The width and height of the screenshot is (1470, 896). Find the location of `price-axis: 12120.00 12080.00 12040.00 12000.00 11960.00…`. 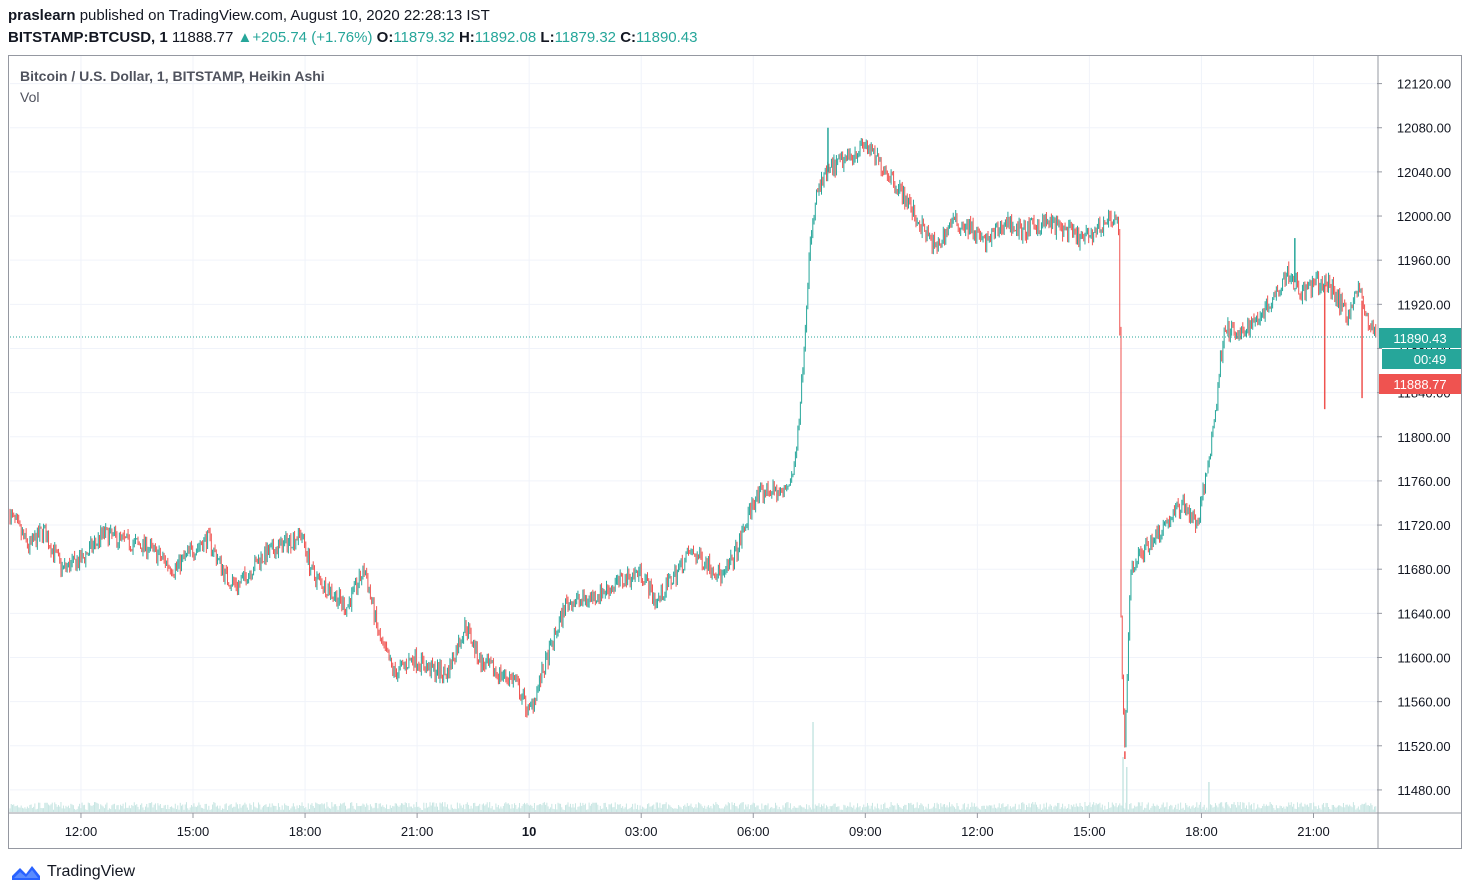

price-axis: 12120.00 12080.00 12040.00 12000.00 11960.00… is located at coordinates (1414, 437).